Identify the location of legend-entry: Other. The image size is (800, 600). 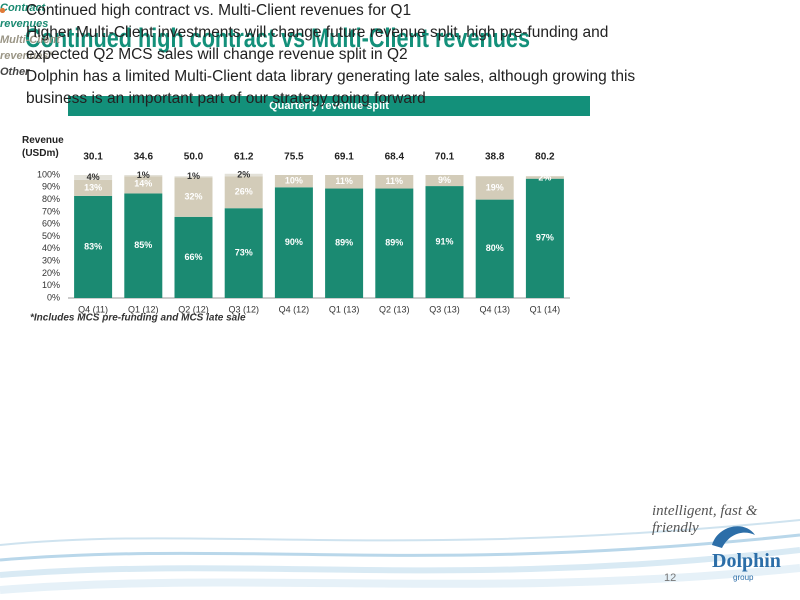
(15, 72).